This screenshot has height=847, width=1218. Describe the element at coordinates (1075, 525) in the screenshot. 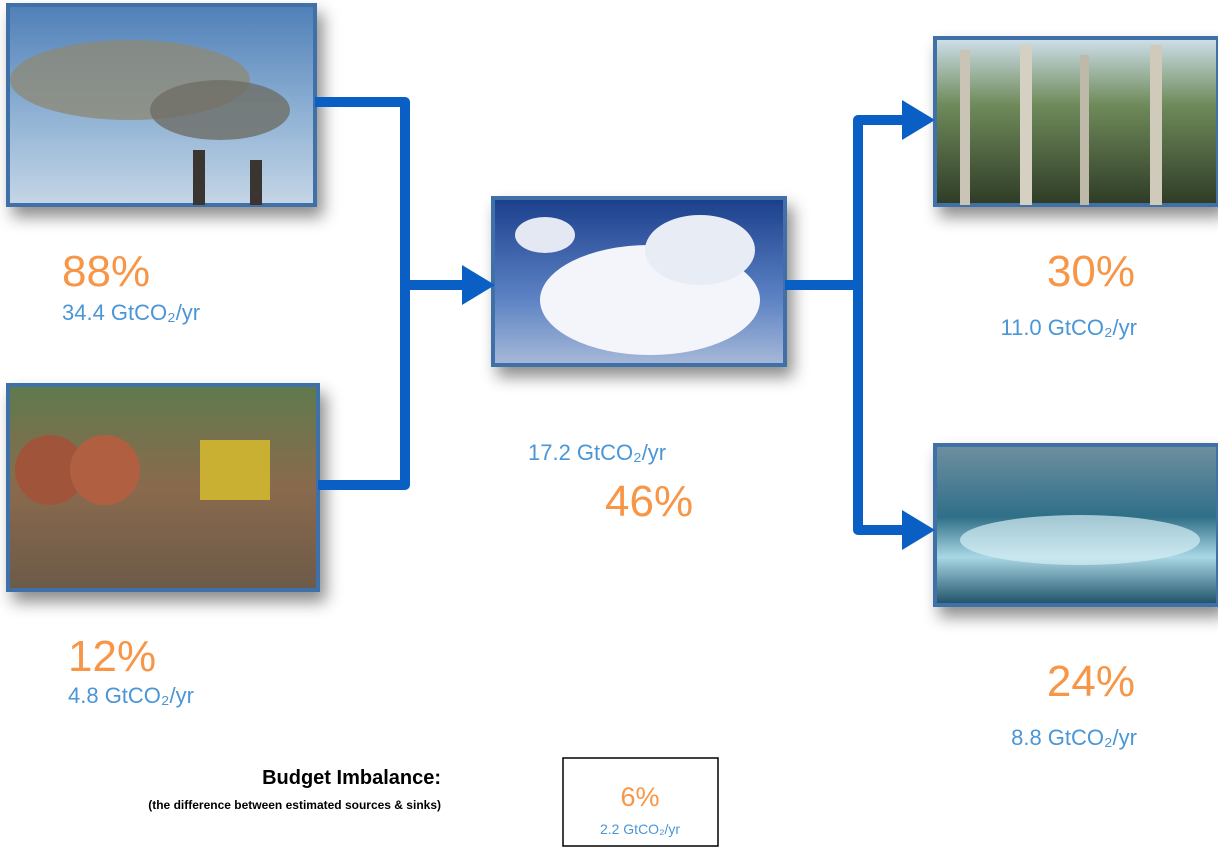

I see `ocean-sink-image` at that location.